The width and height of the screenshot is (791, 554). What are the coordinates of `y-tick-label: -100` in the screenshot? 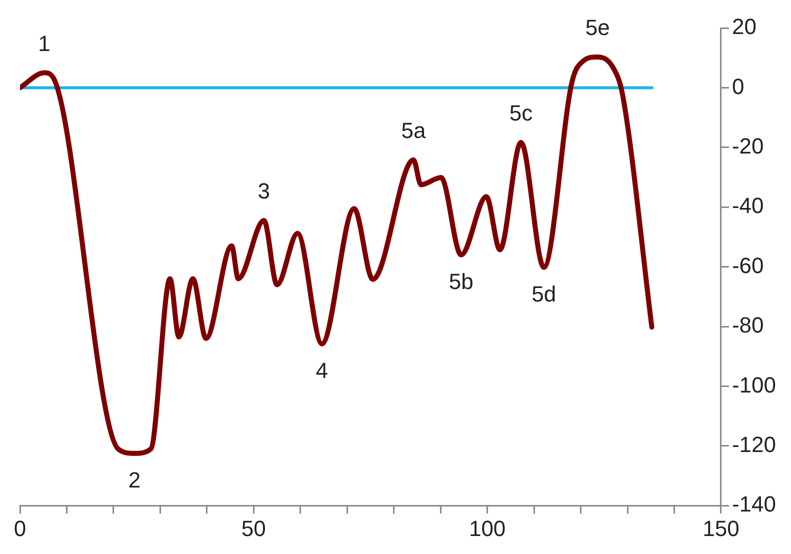 It's located at (754, 385).